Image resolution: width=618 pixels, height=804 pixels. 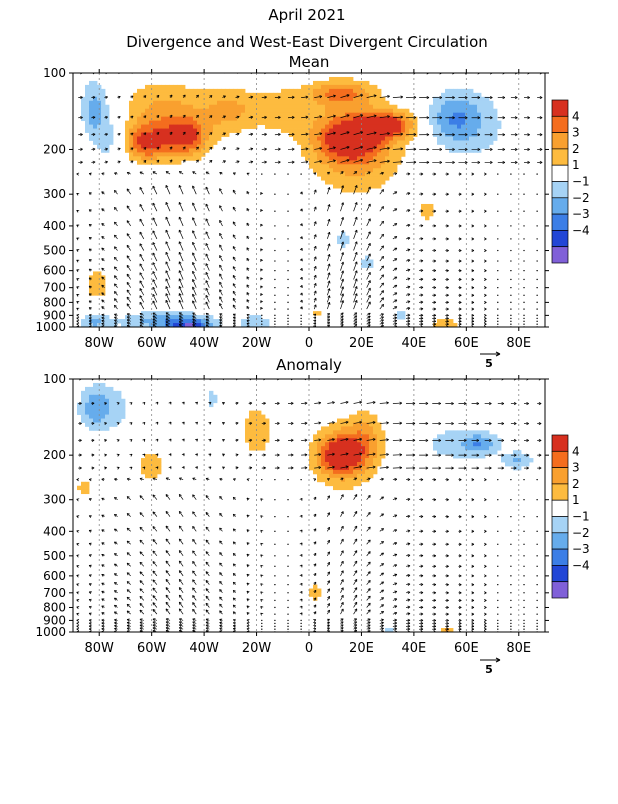 I want to click on colorbar-label: 1, so click(x=576, y=165).